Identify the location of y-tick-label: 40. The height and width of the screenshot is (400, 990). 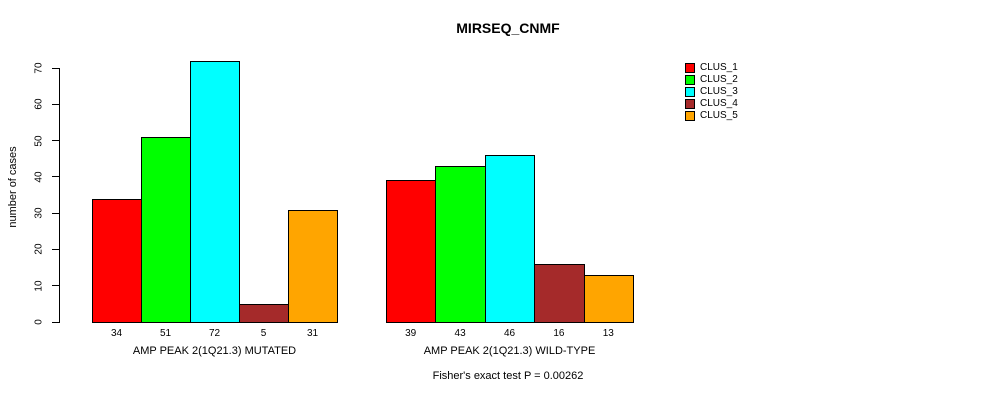
(39, 177).